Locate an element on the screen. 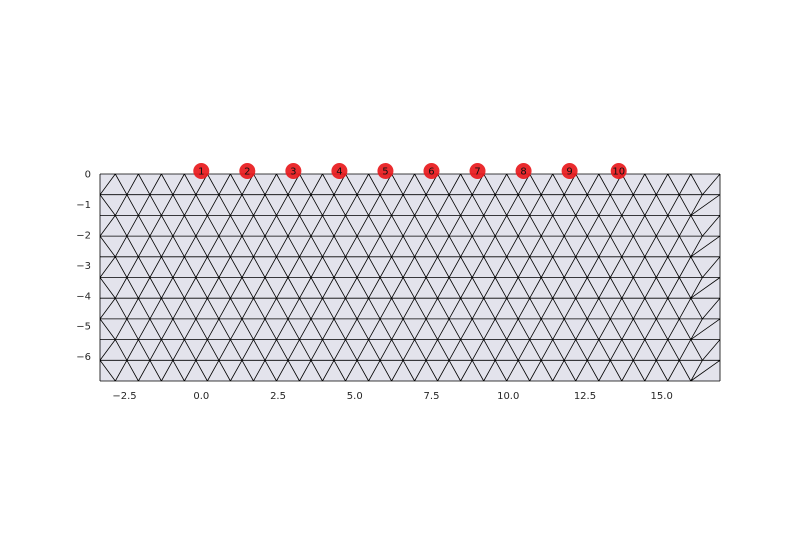  x-tick-label: 15.0 is located at coordinates (662, 396).